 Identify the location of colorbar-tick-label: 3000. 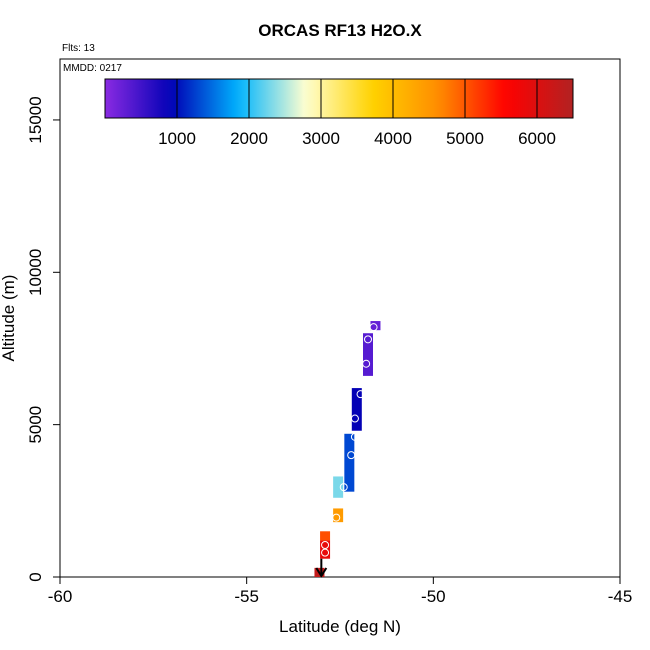
(321, 138).